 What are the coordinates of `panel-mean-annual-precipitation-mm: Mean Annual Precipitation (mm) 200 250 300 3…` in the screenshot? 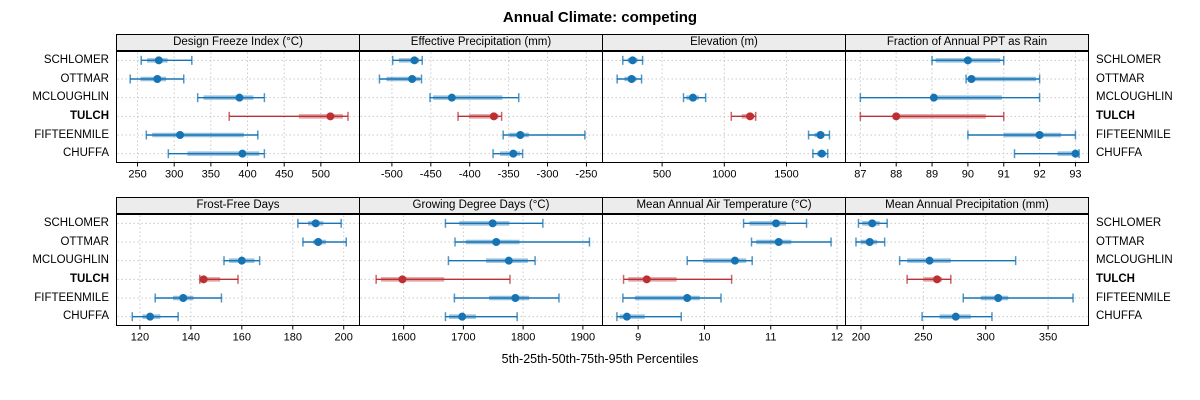 It's located at (967, 270).